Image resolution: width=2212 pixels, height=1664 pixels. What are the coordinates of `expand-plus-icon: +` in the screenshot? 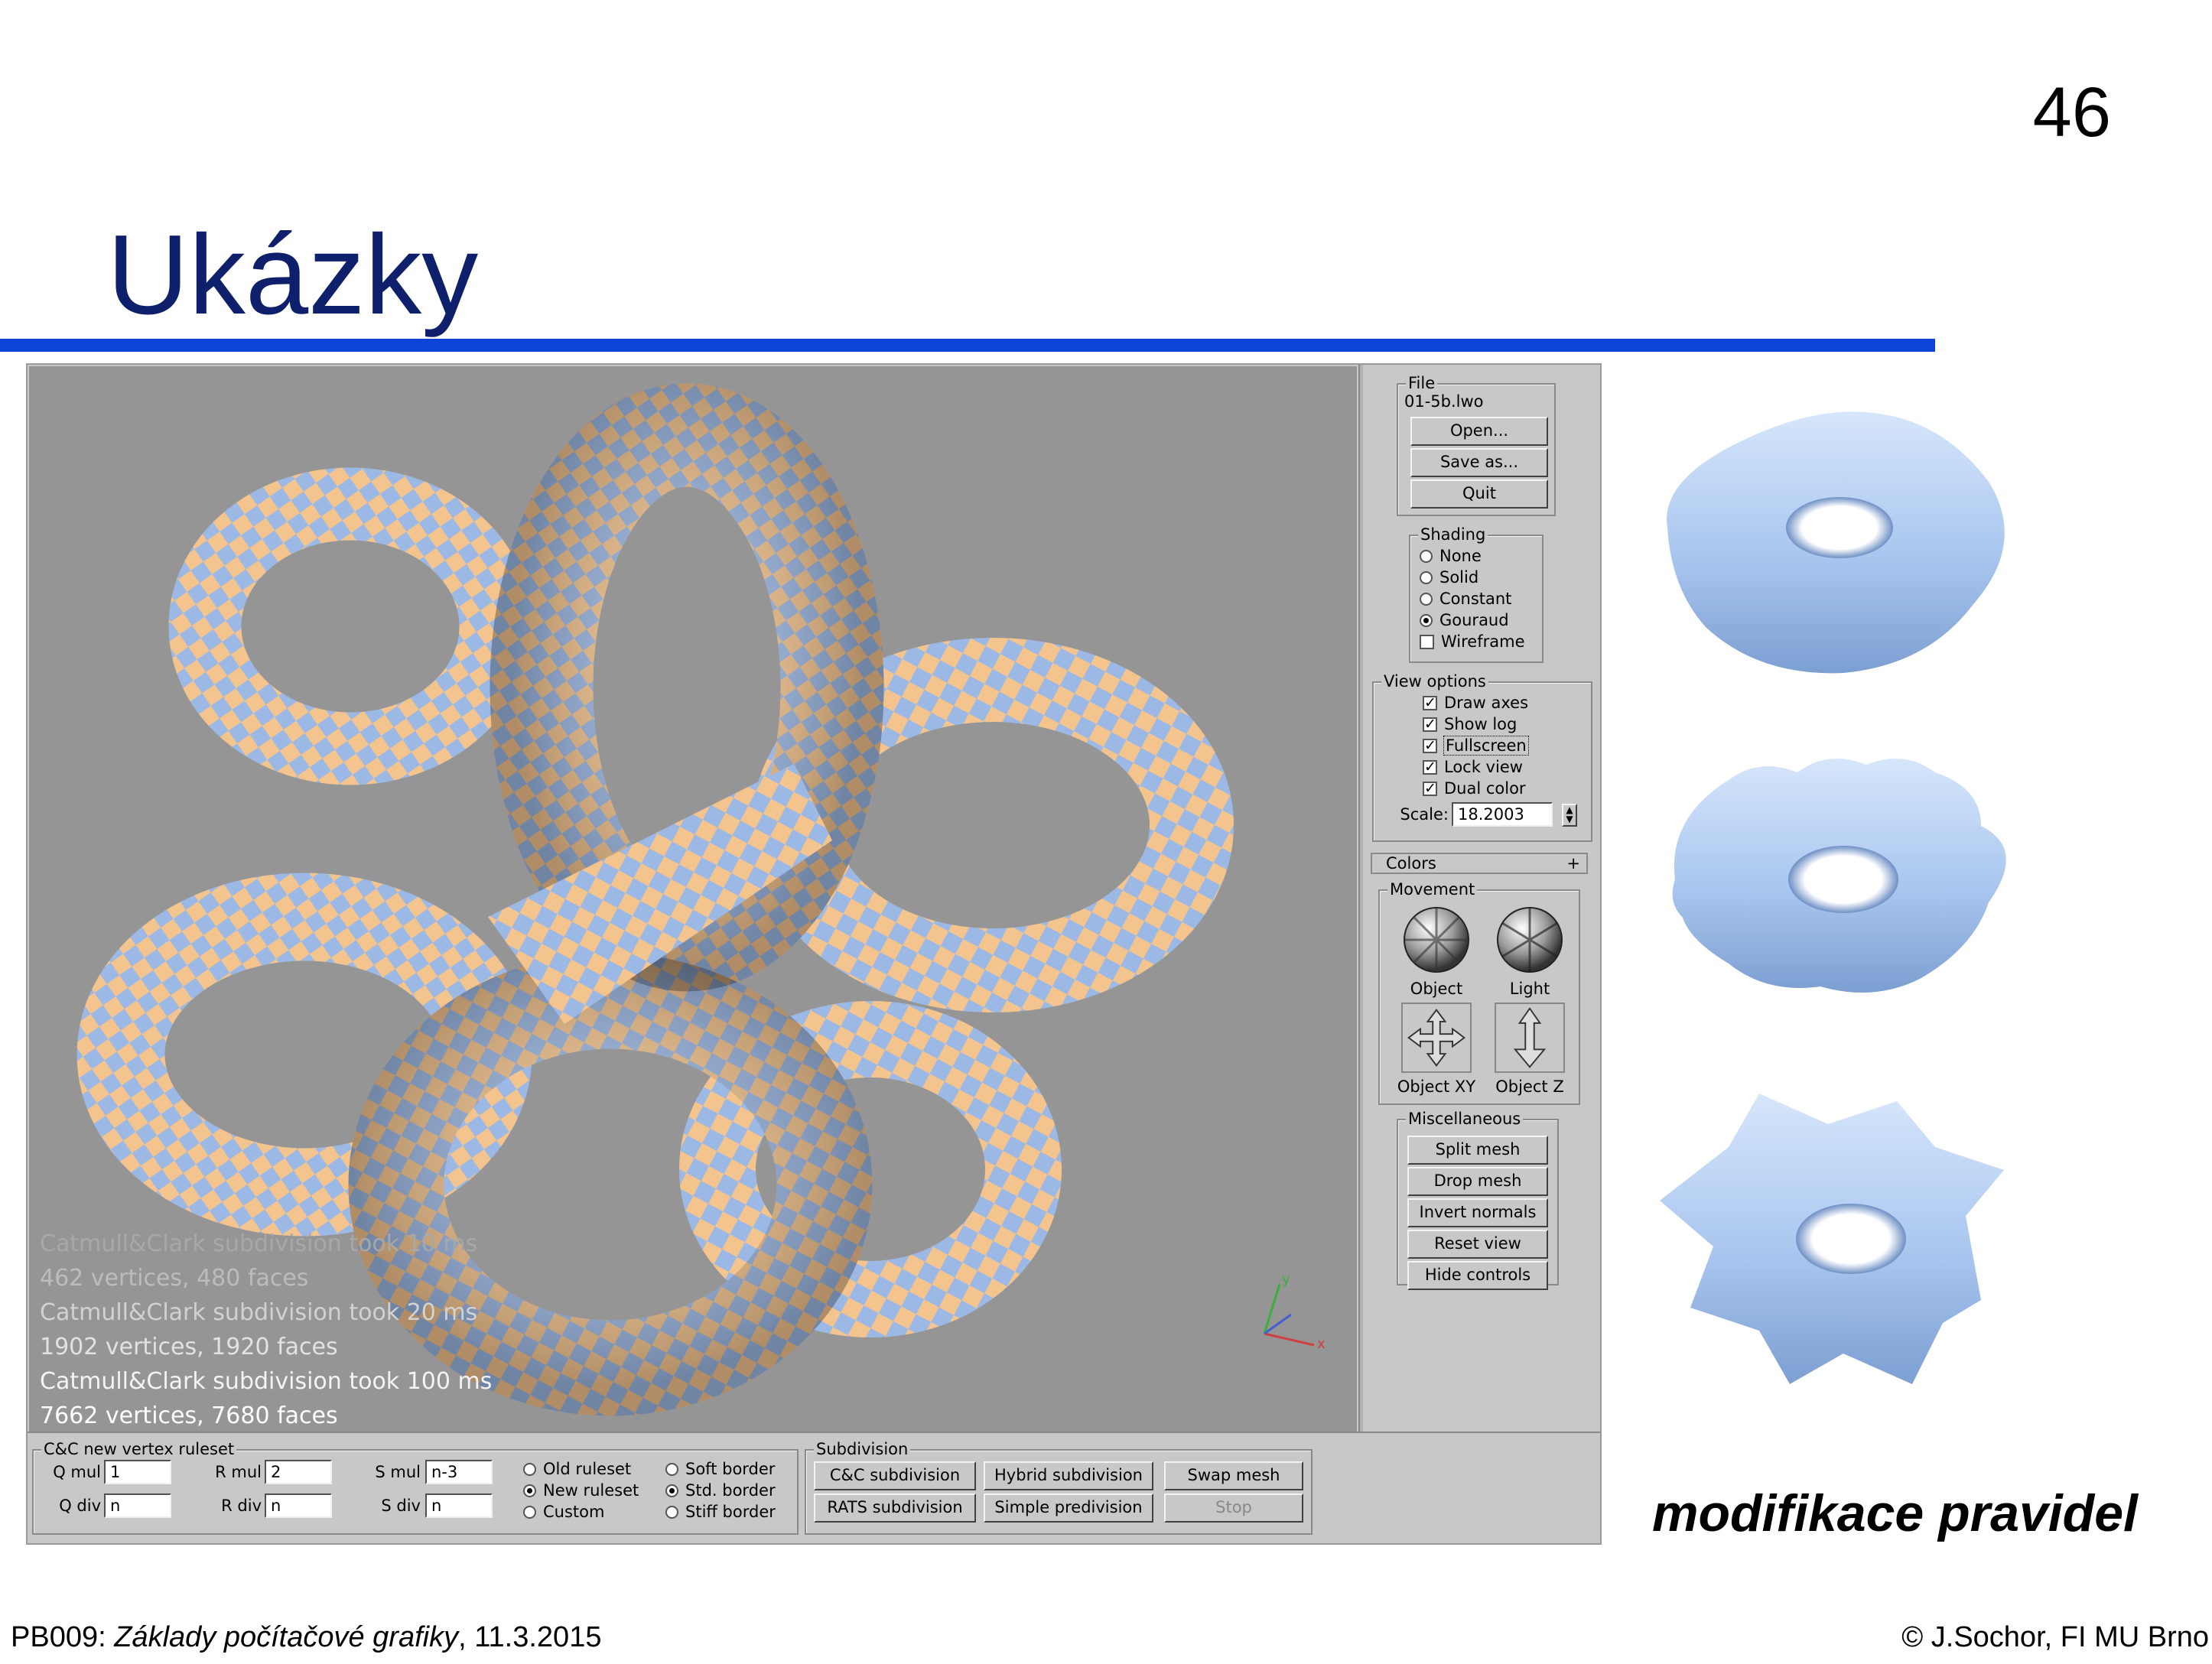 It's located at (1573, 863).